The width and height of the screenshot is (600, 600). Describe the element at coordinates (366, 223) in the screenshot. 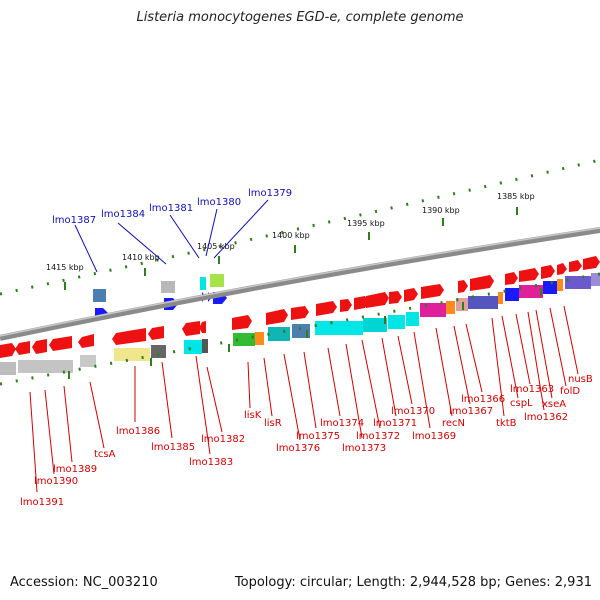

I see `ruler-label: 1395 kbp` at that location.